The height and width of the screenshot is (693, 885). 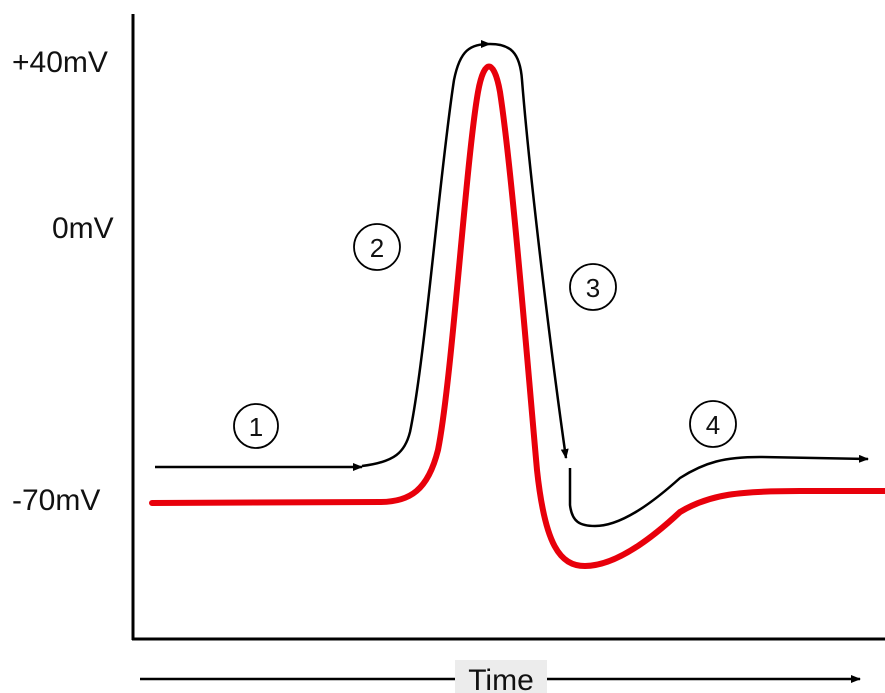 I want to click on y-label-minus70: -70mV, so click(x=56, y=500).